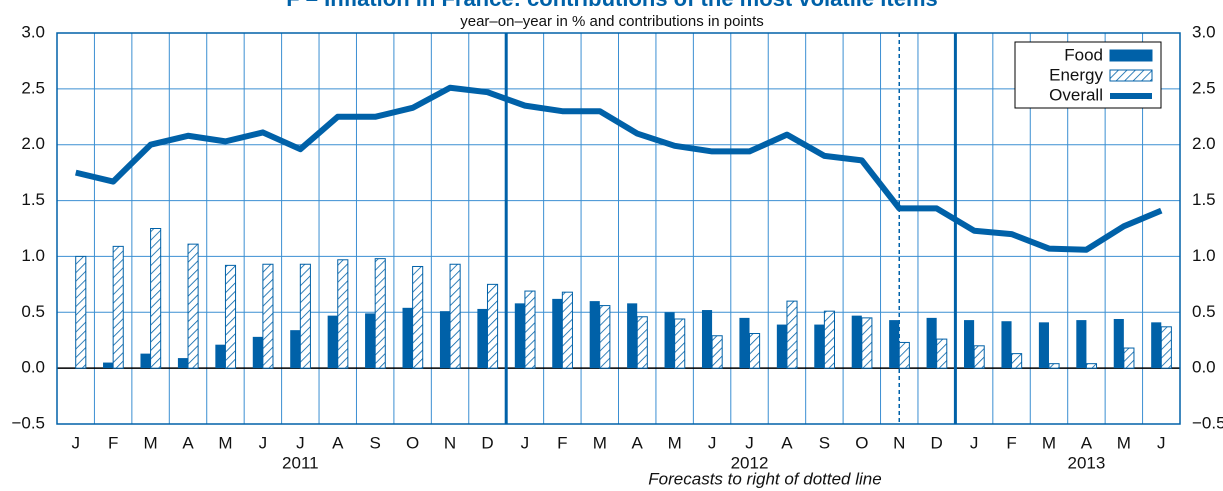 The image size is (1223, 491). What do you see at coordinates (1204, 367) in the screenshot?
I see `y-tick-label-right: 0.0` at bounding box center [1204, 367].